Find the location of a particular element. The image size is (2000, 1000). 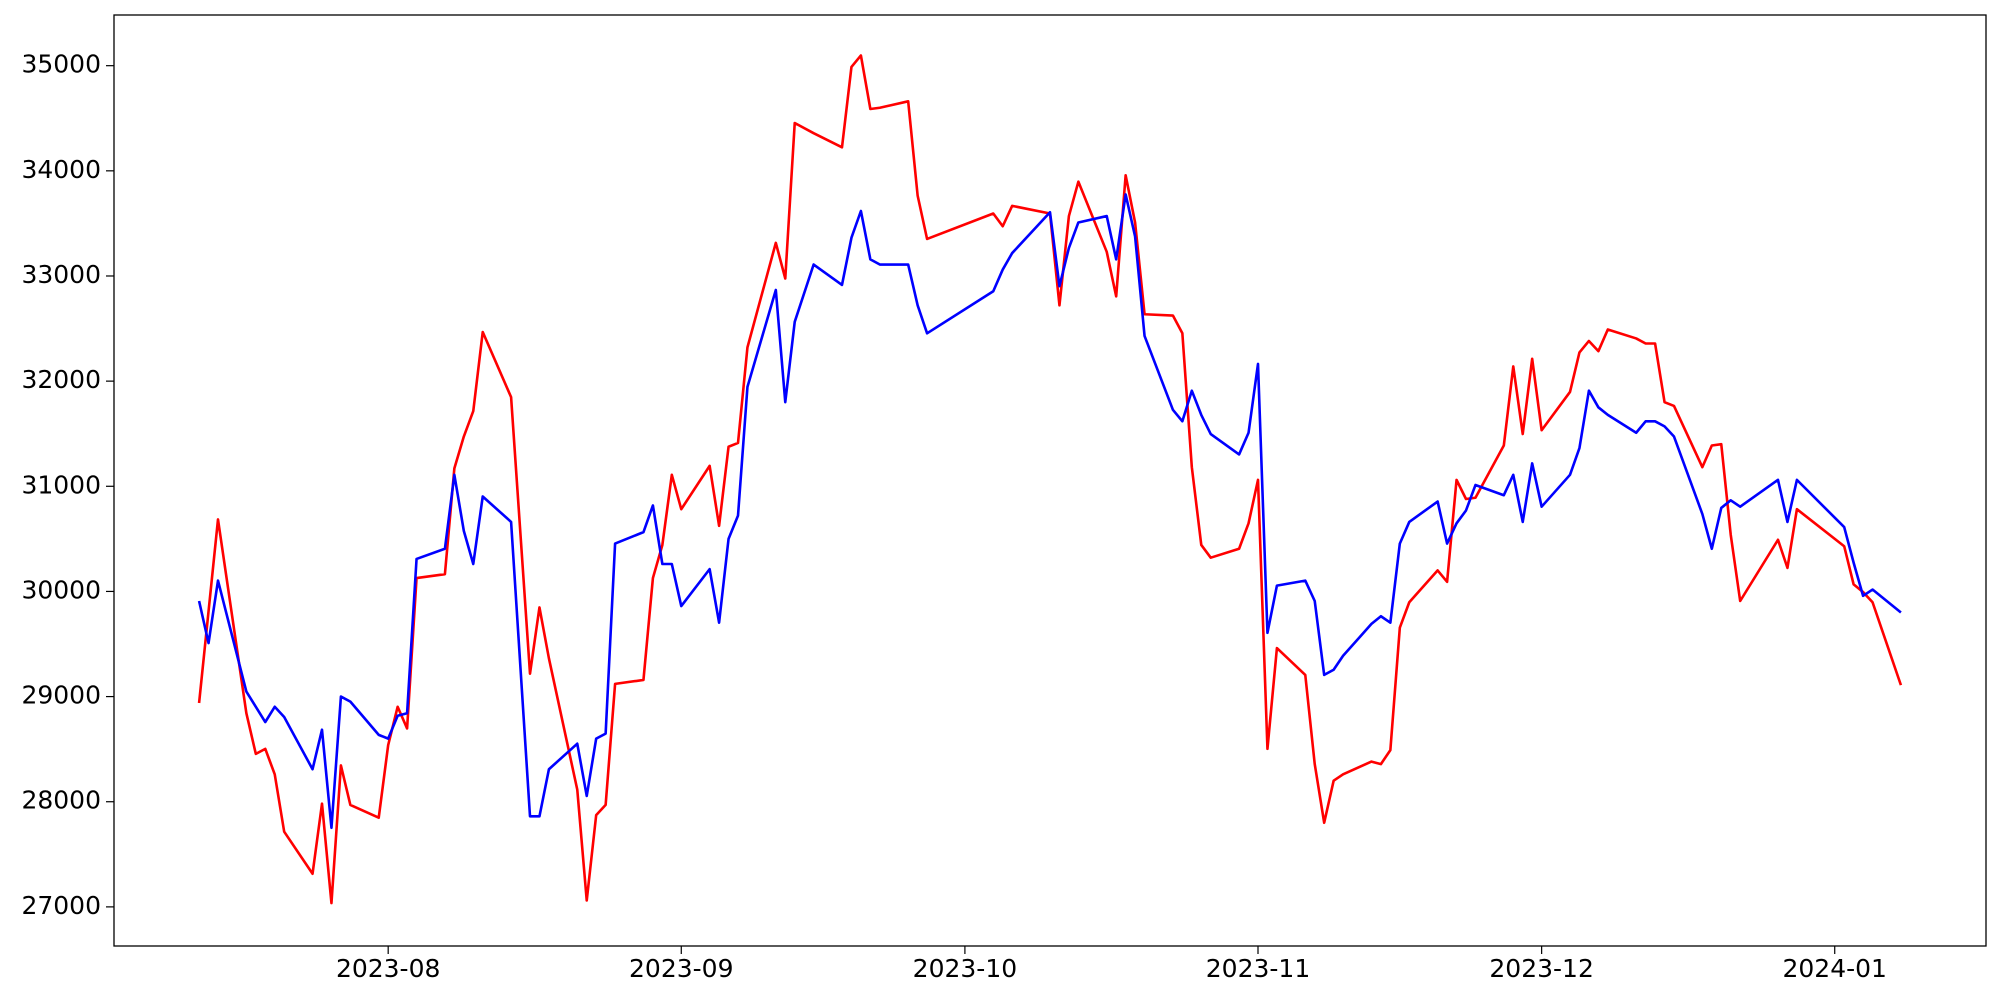

x-tick-label: 2023-08 is located at coordinates (388, 968).